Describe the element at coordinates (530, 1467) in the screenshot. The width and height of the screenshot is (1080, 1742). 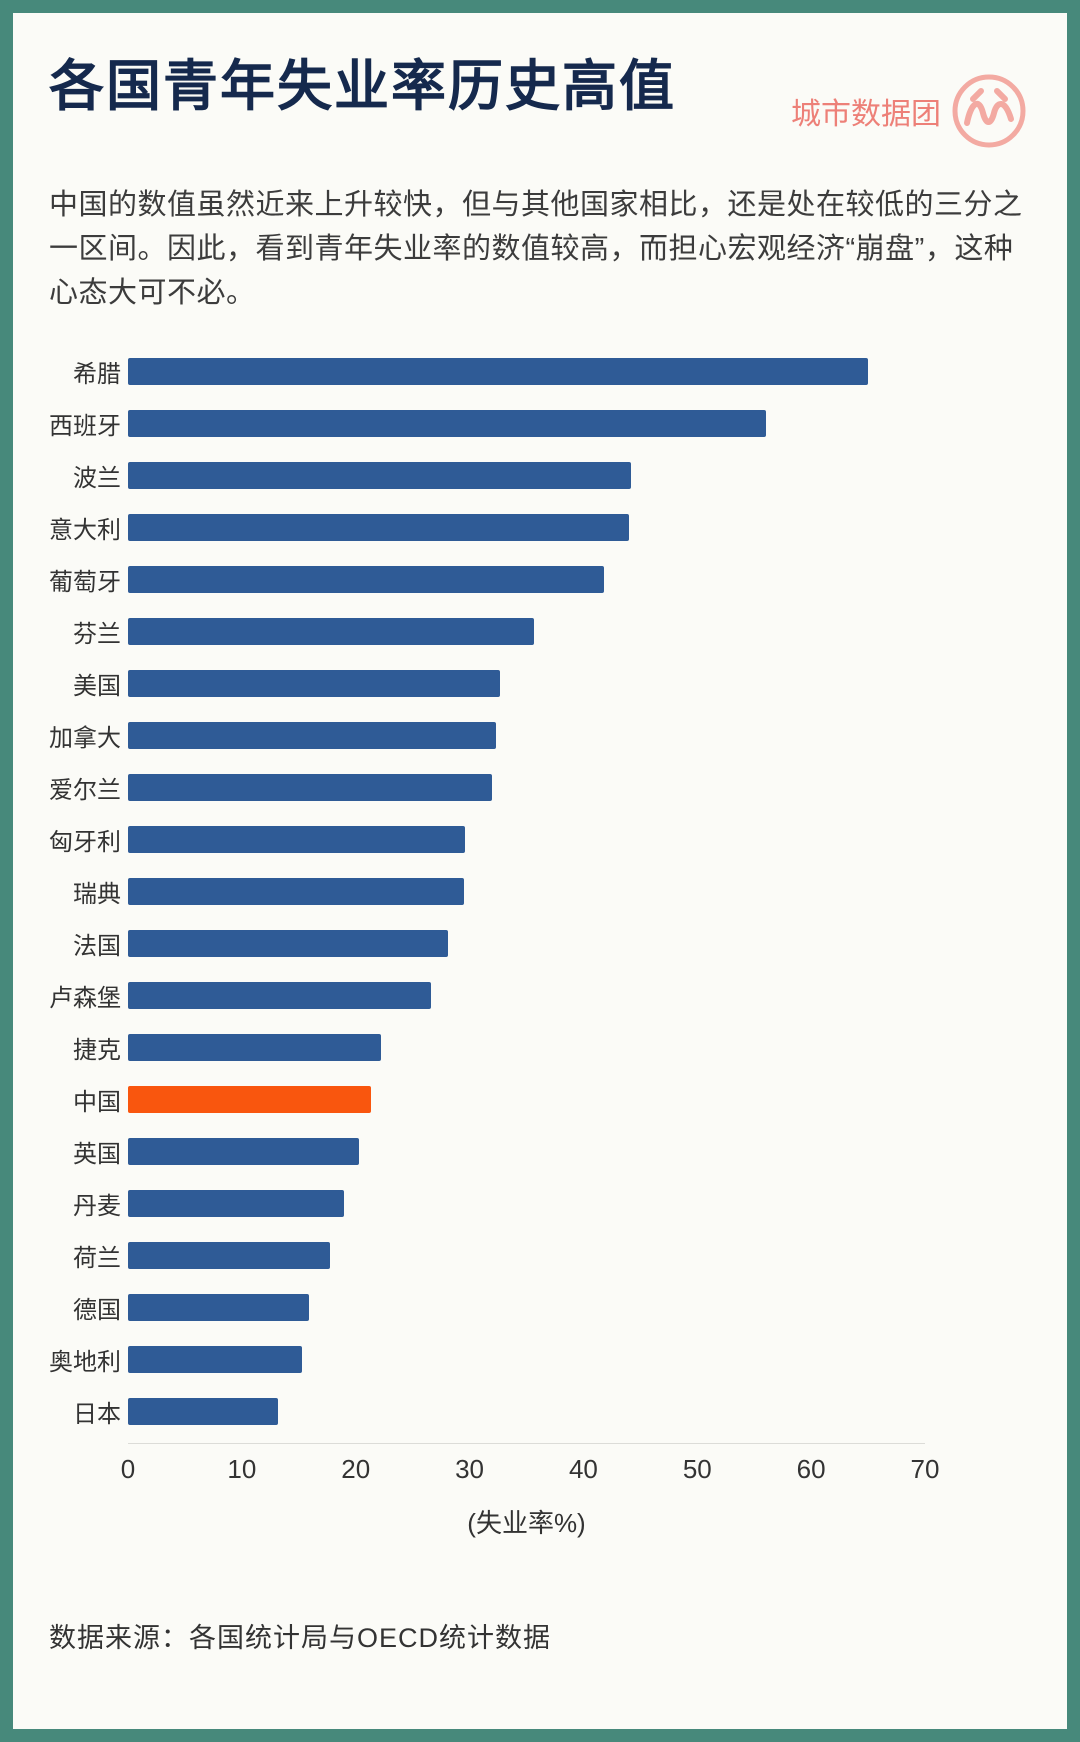
I see `x-axis: 0 10 20 30 40 50 60 70` at that location.